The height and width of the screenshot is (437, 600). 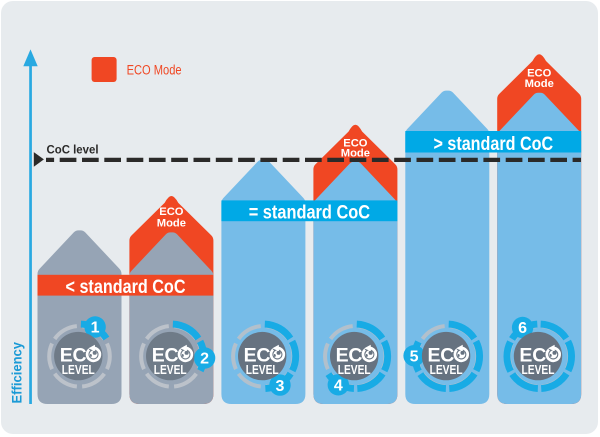 What do you see at coordinates (309, 213) in the screenshot?
I see `svg-text: = standard CoC` at bounding box center [309, 213].